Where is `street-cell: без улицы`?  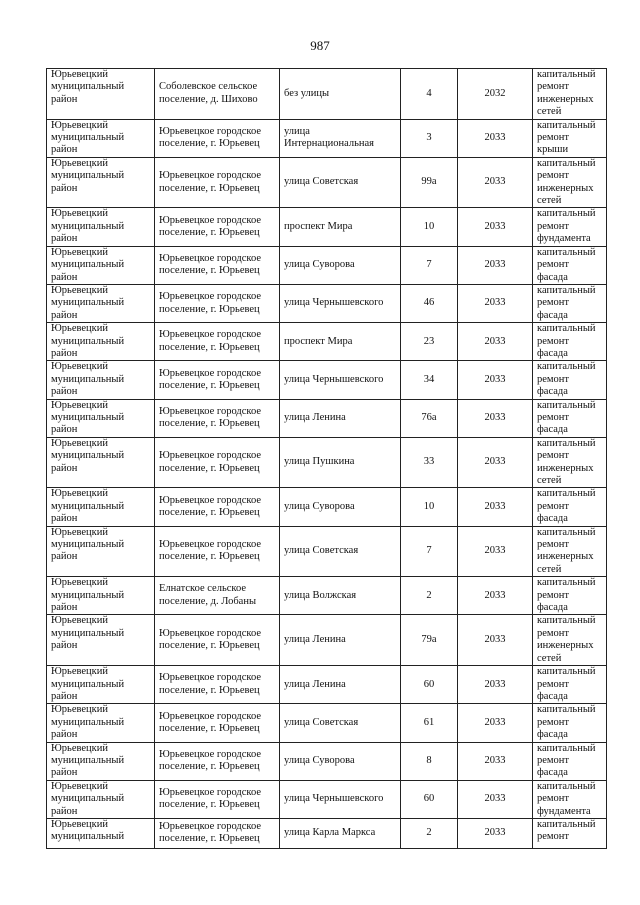
street-cell: без улицы is located at coordinates (340, 94).